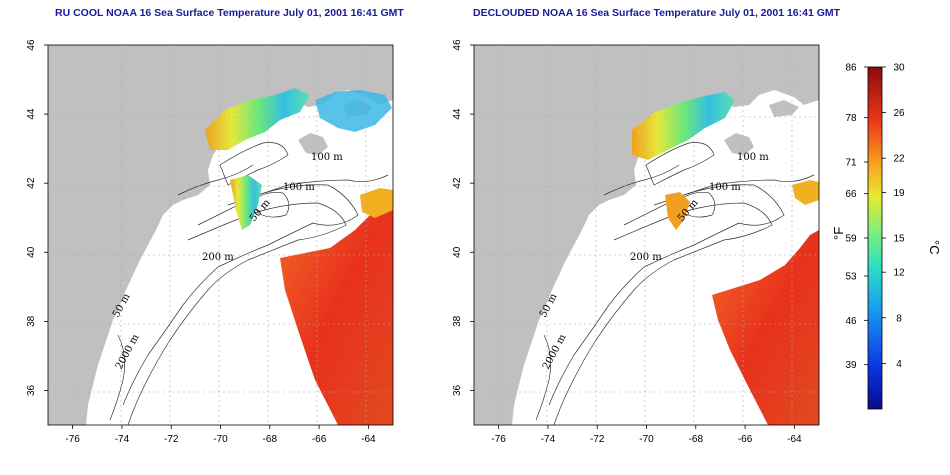 This screenshot has width=950, height=475. What do you see at coordinates (696, 439) in the screenshot?
I see `right-x-tick-label: -68` at bounding box center [696, 439].